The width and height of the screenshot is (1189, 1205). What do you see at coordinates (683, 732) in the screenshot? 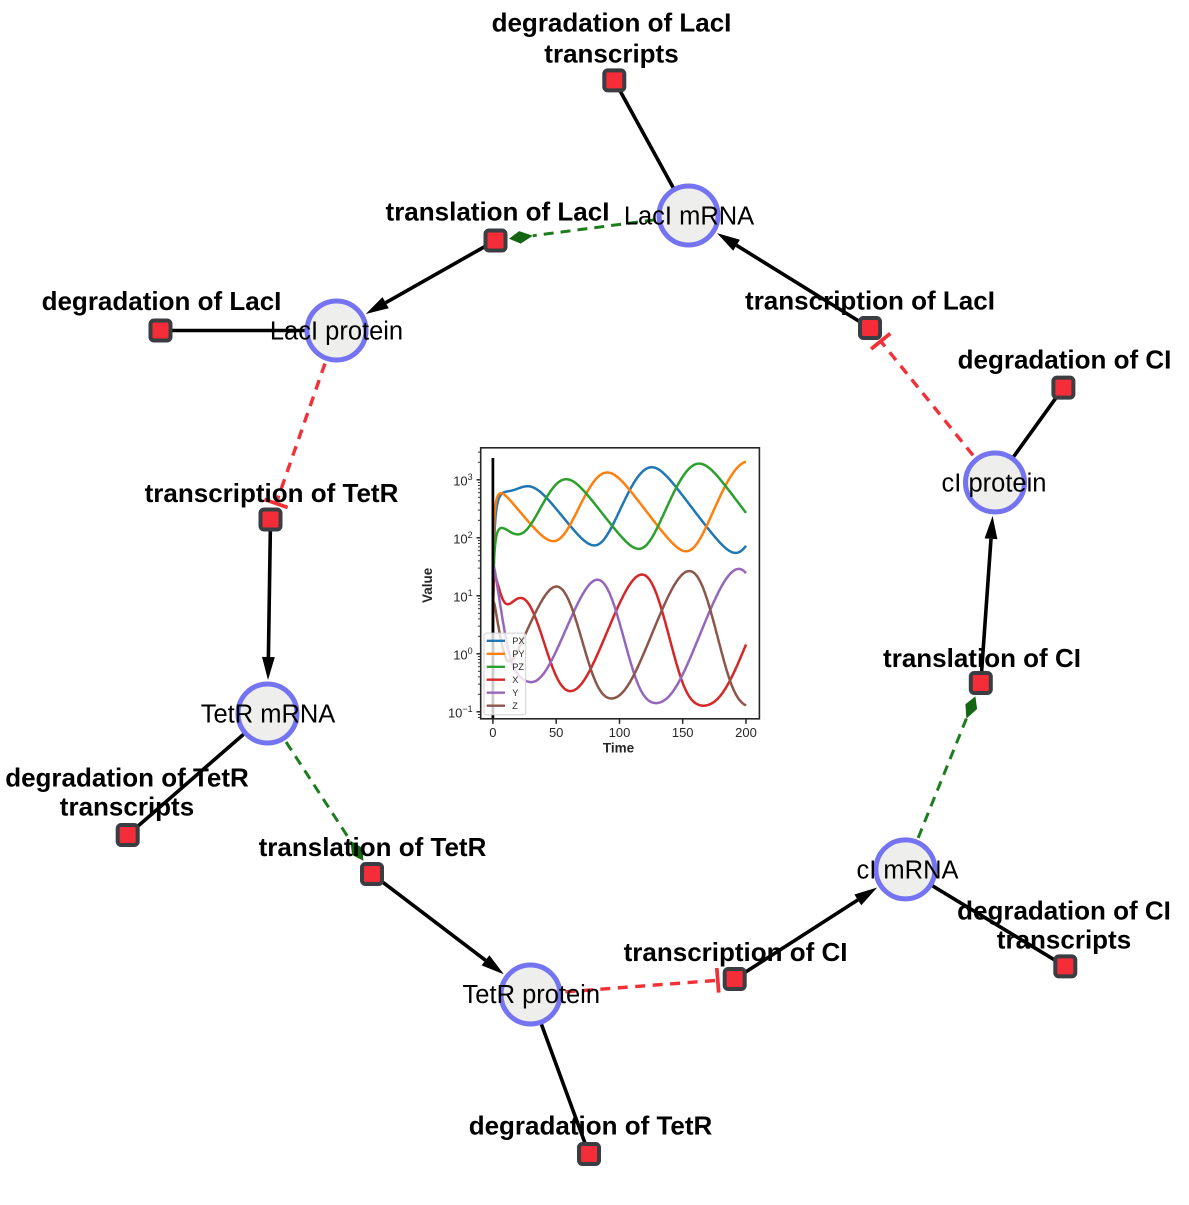
I see `svg-text: 150` at bounding box center [683, 732].